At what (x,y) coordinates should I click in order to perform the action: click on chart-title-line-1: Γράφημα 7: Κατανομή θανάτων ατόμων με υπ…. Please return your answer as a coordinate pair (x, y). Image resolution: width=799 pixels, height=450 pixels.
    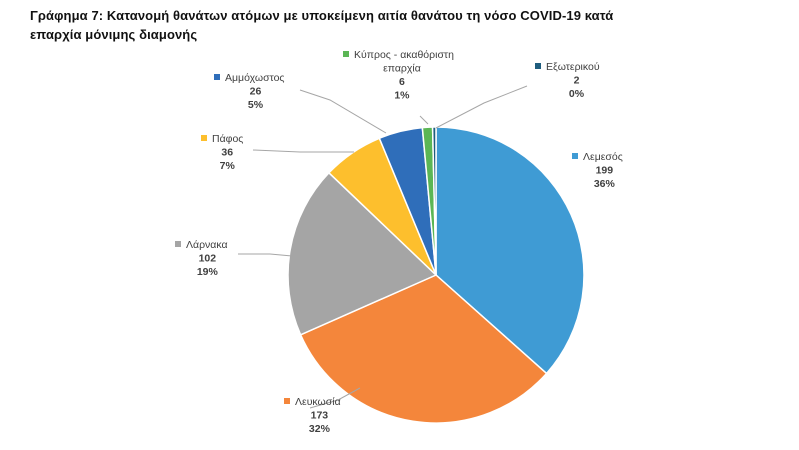
    Looking at the image, I should click on (322, 15).